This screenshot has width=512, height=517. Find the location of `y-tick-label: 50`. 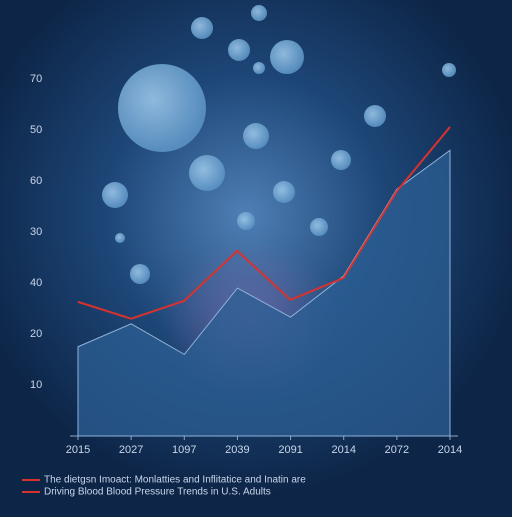

y-tick-label: 50 is located at coordinates (36, 130).